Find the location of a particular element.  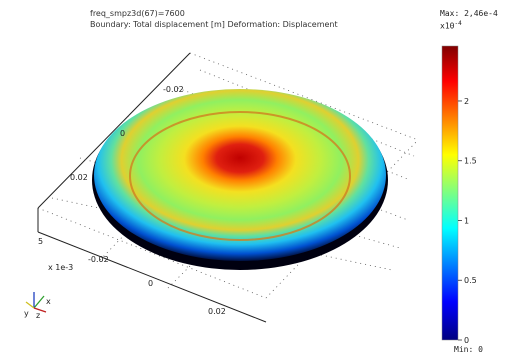

colorbar-tick-label: 1.5 is located at coordinates (470, 161).